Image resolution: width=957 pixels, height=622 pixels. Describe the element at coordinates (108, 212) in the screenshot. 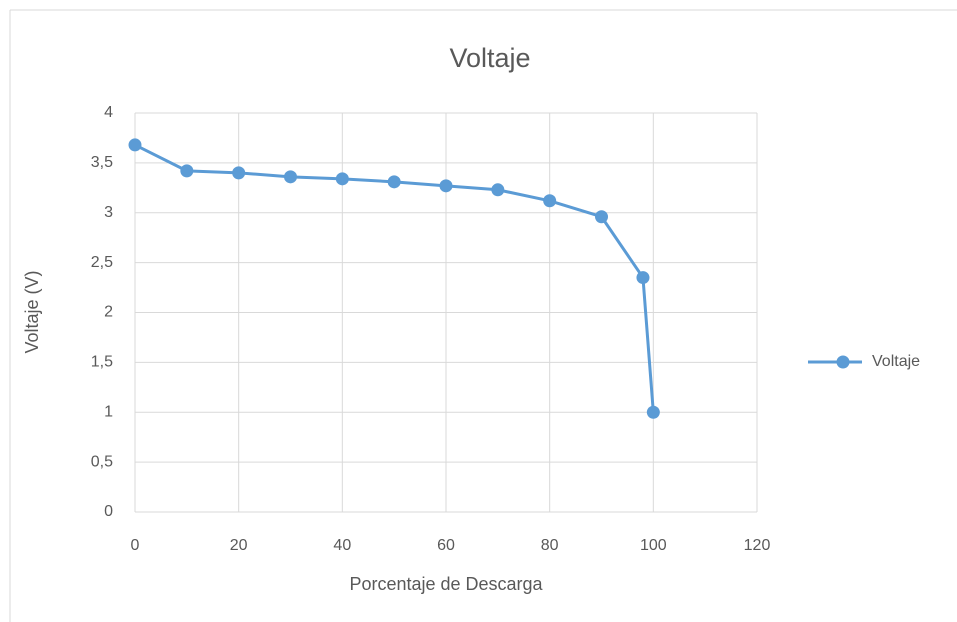

I see `y-tick-label: 3` at that location.